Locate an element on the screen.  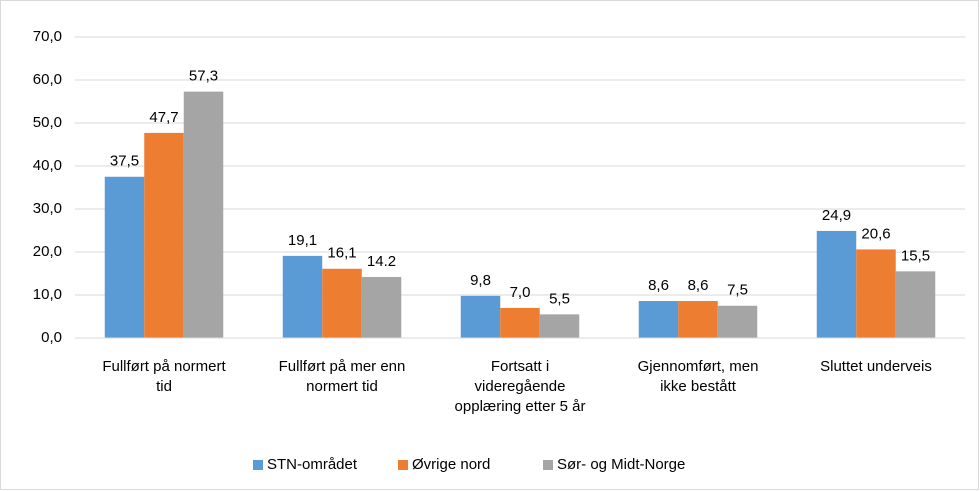
data-label: 24,9 is located at coordinates (836, 215).